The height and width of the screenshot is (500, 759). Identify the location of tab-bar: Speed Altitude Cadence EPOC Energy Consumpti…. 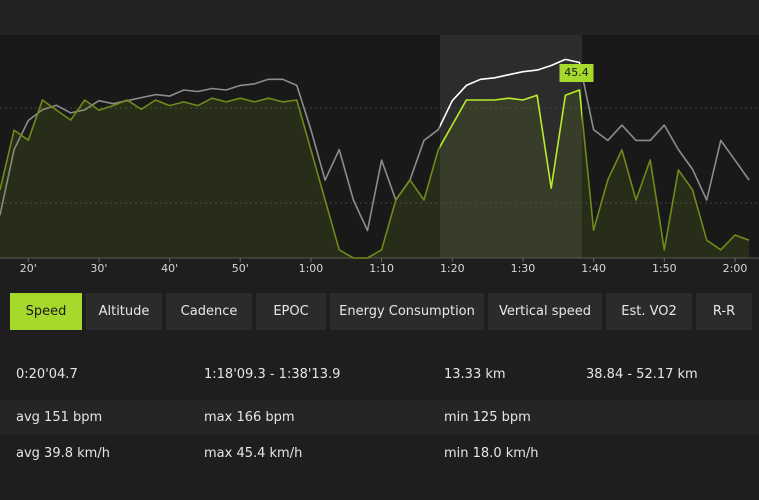
(379, 311).